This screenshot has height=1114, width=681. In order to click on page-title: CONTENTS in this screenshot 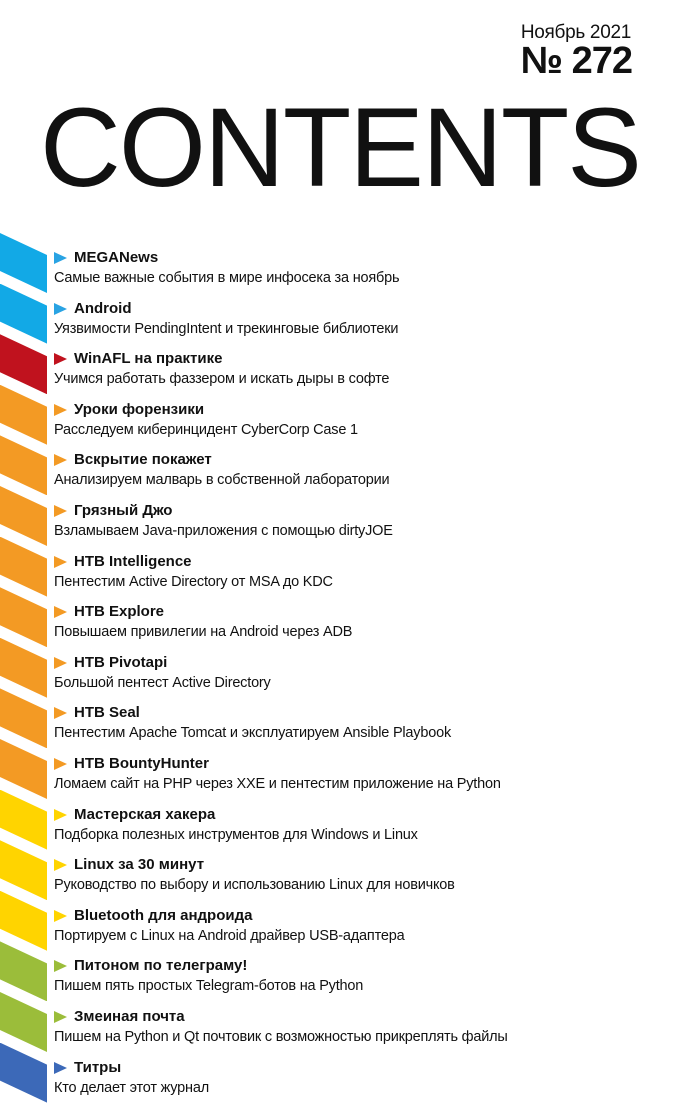, I will do `click(341, 147)`.